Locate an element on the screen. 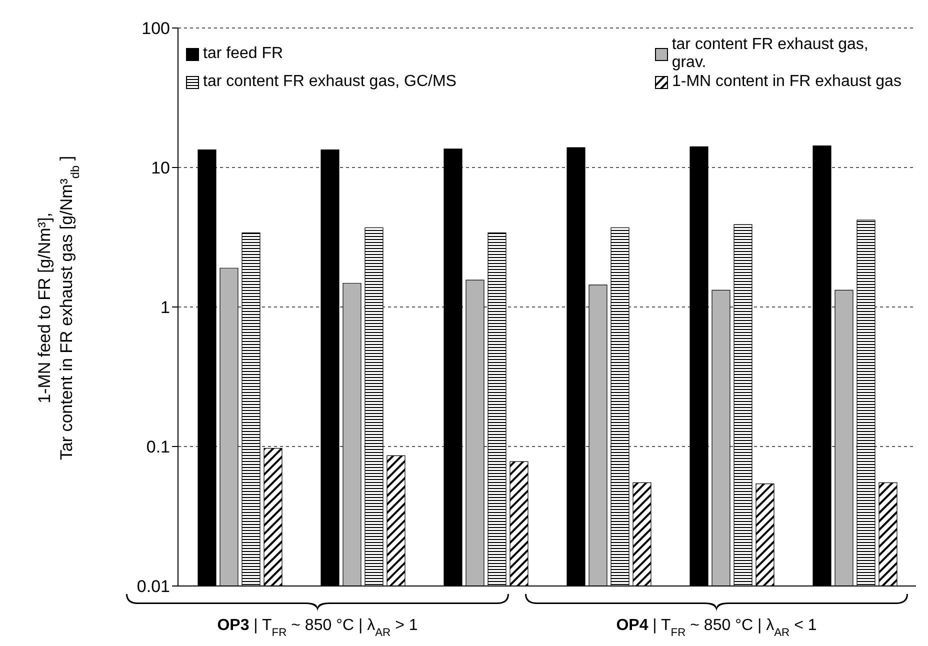 Image resolution: width=928 pixels, height=646 pixels. y-tick-label: 10 is located at coordinates (160, 168).